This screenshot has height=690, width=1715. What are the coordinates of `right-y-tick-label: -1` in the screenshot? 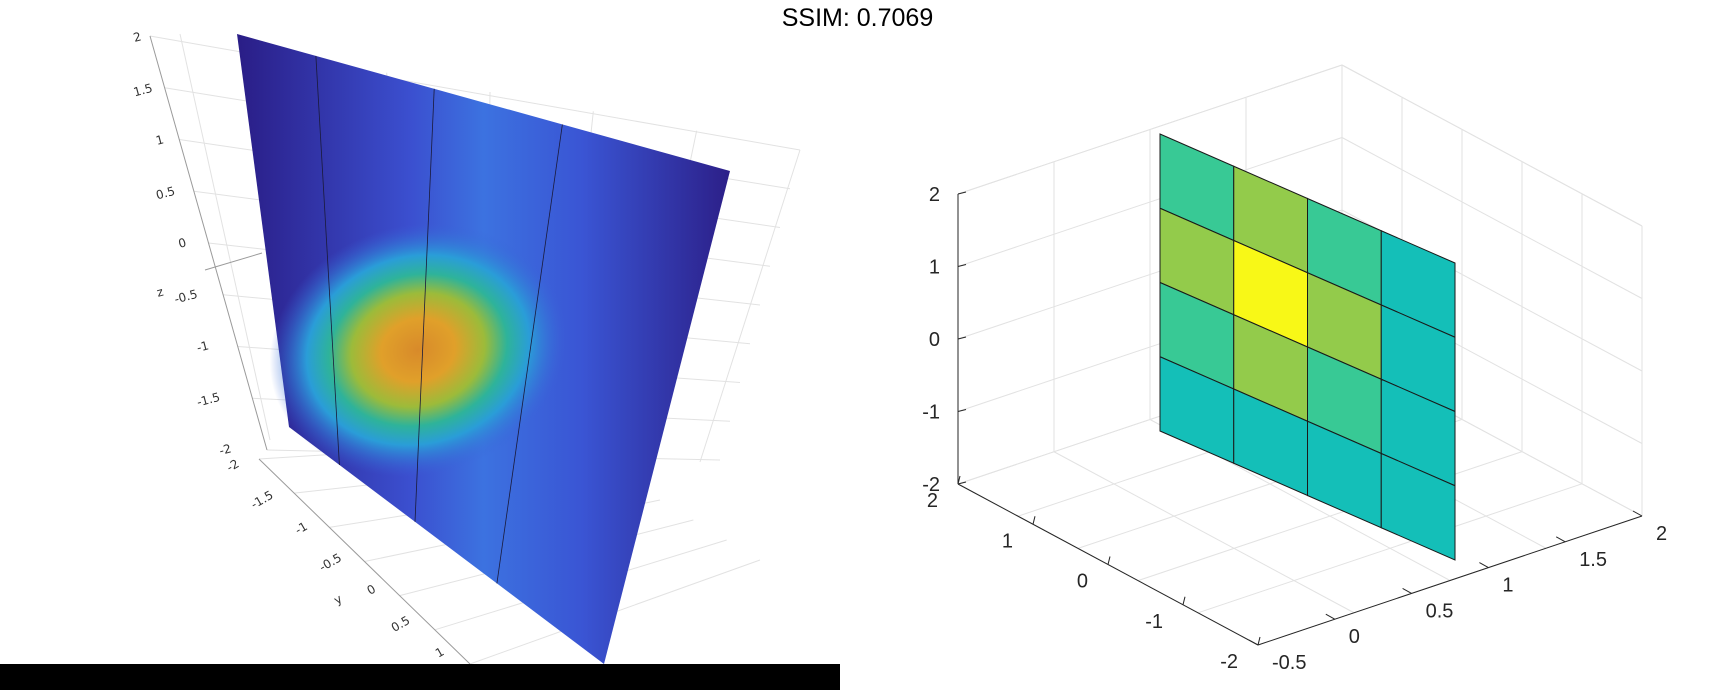 It's located at (1154, 622).